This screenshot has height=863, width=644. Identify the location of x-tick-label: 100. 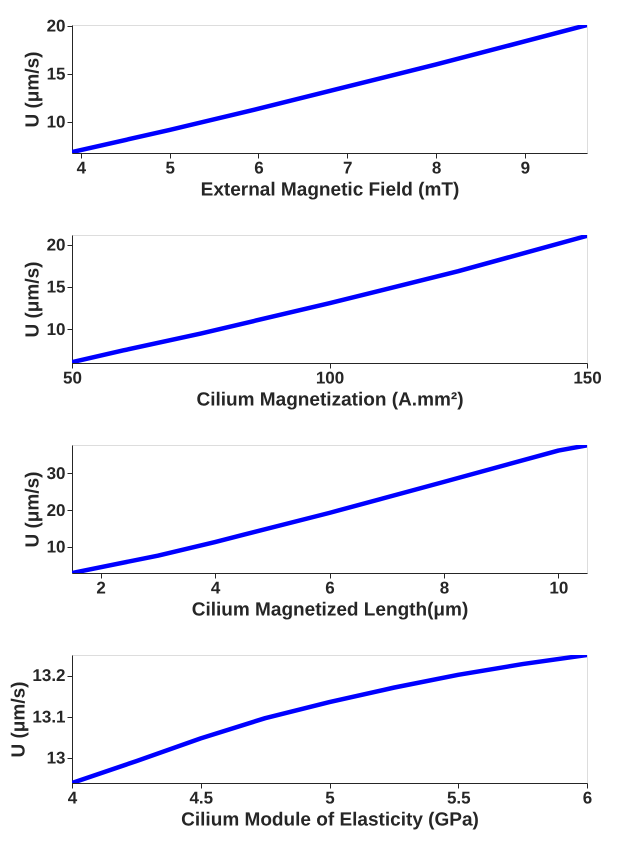
(330, 378).